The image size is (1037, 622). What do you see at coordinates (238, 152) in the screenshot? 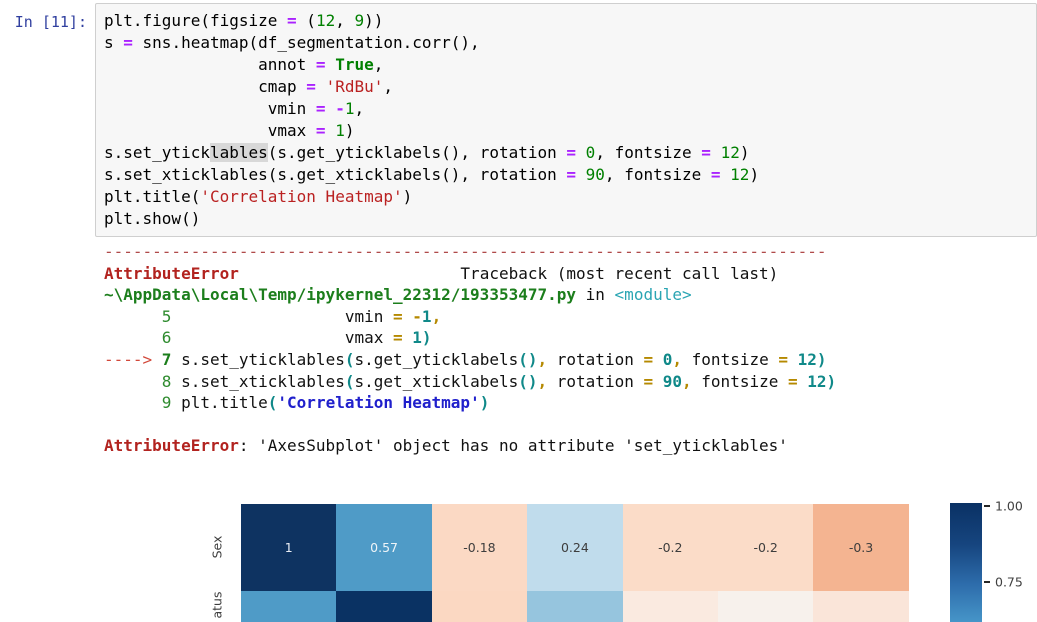
I see `code-token: lables` at bounding box center [238, 152].